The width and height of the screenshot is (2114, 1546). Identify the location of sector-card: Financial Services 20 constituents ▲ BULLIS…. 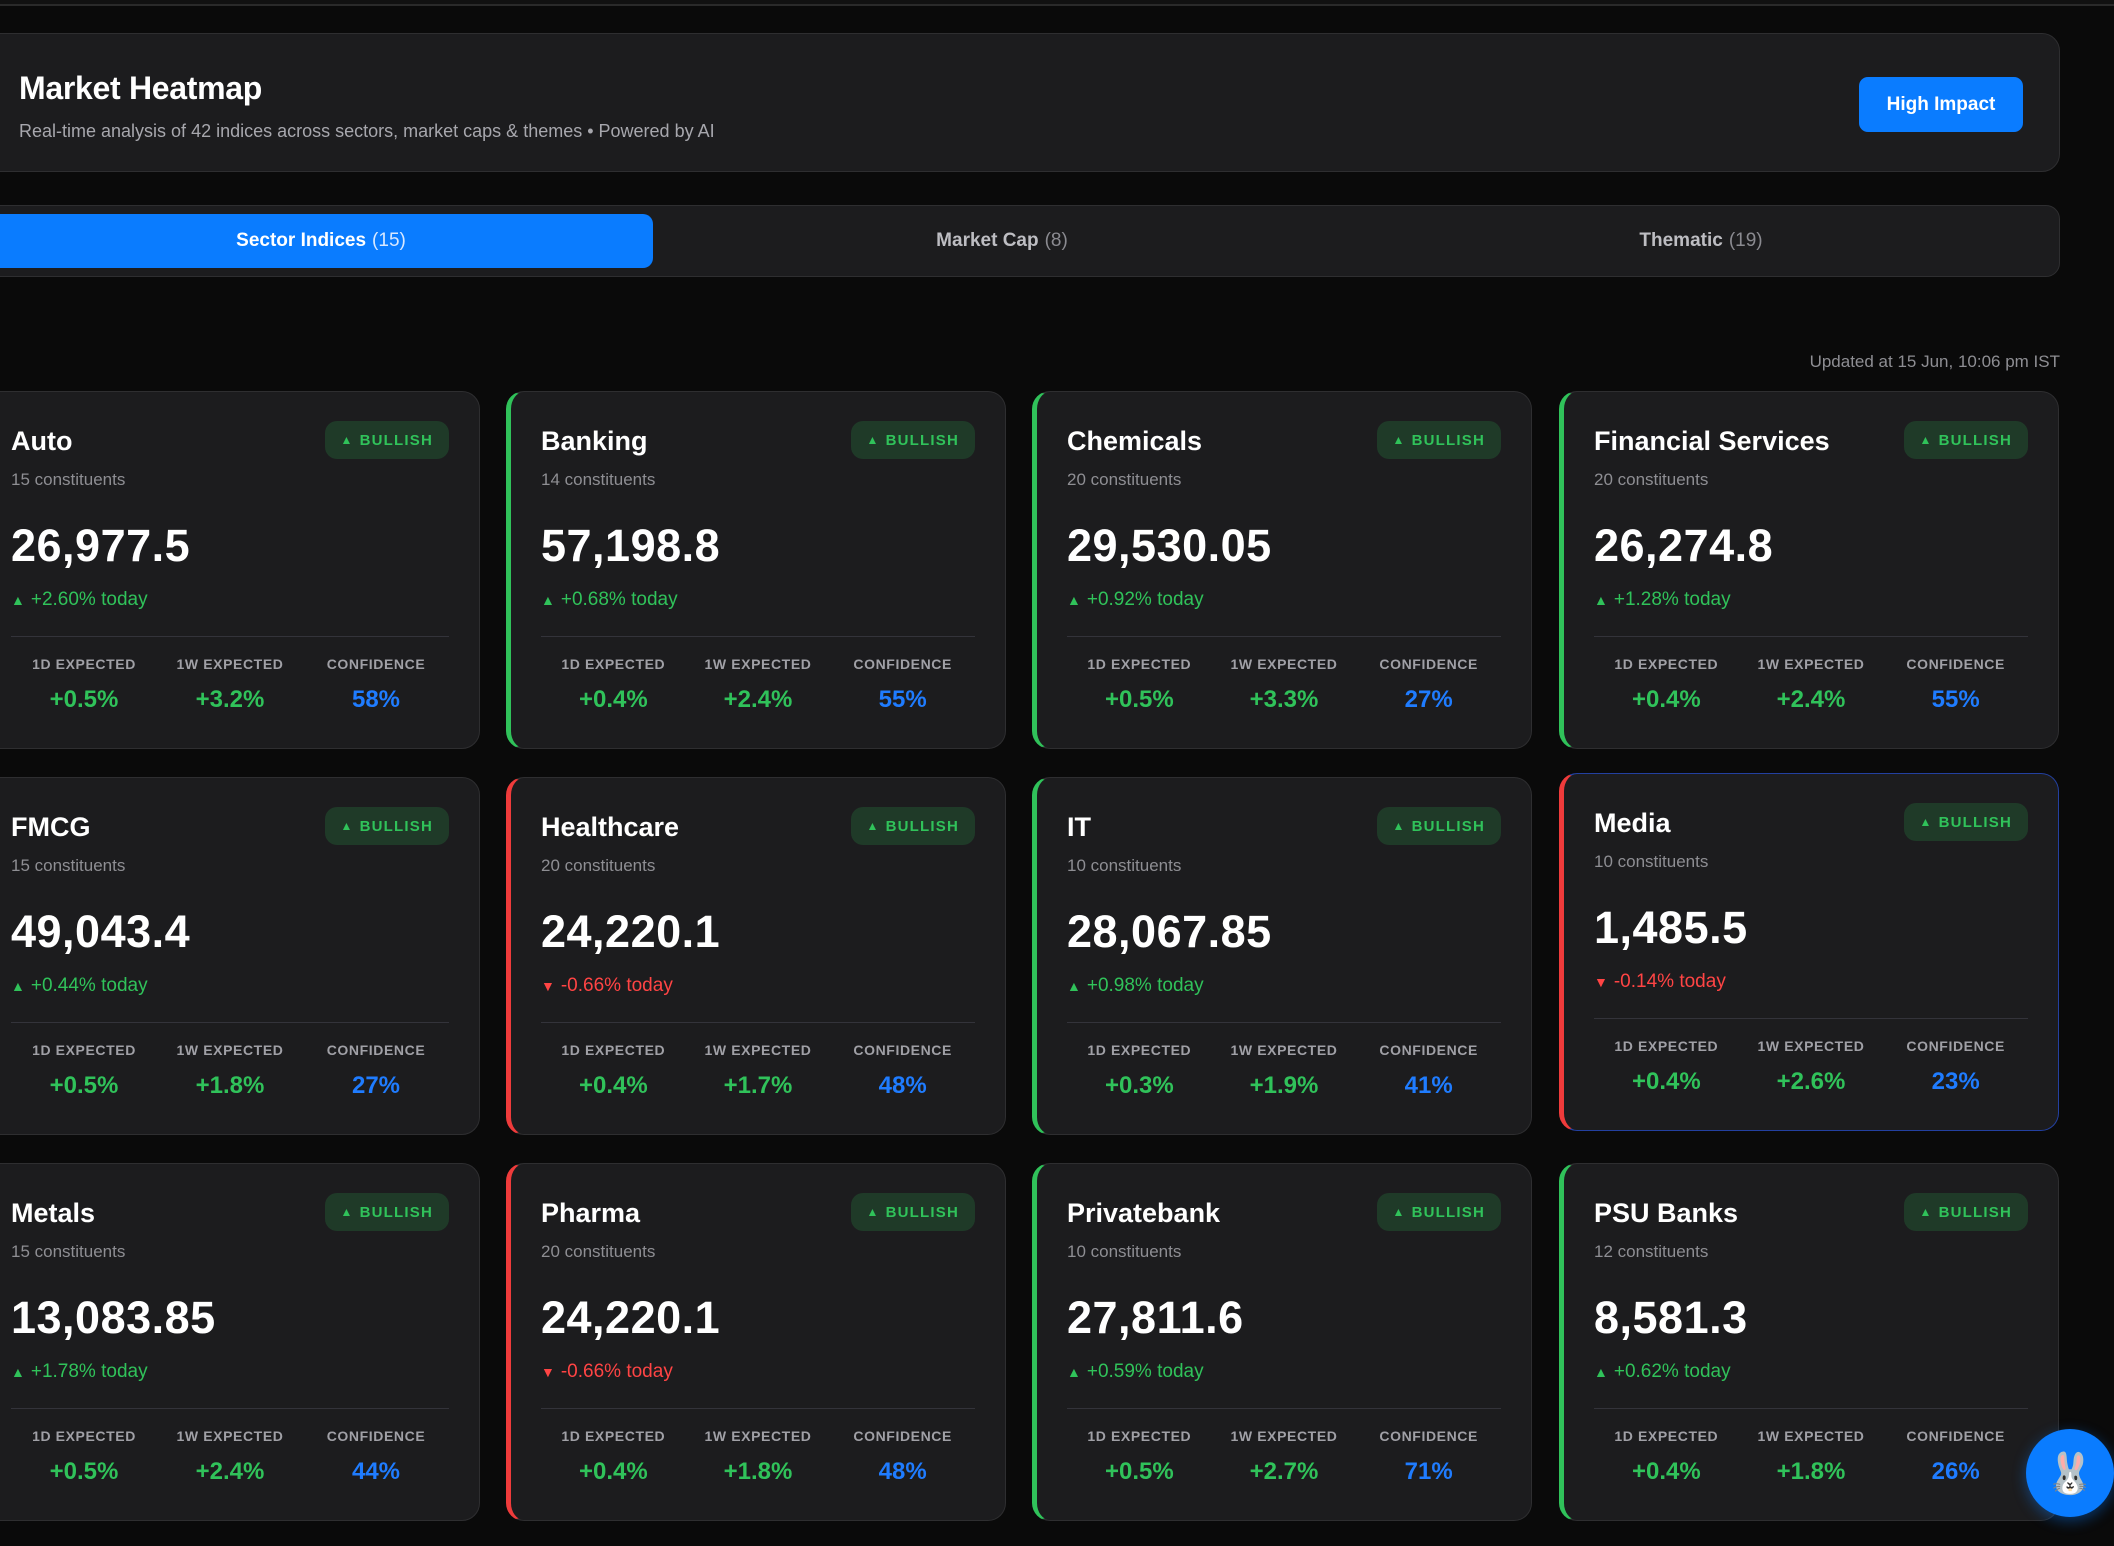
(1809, 570).